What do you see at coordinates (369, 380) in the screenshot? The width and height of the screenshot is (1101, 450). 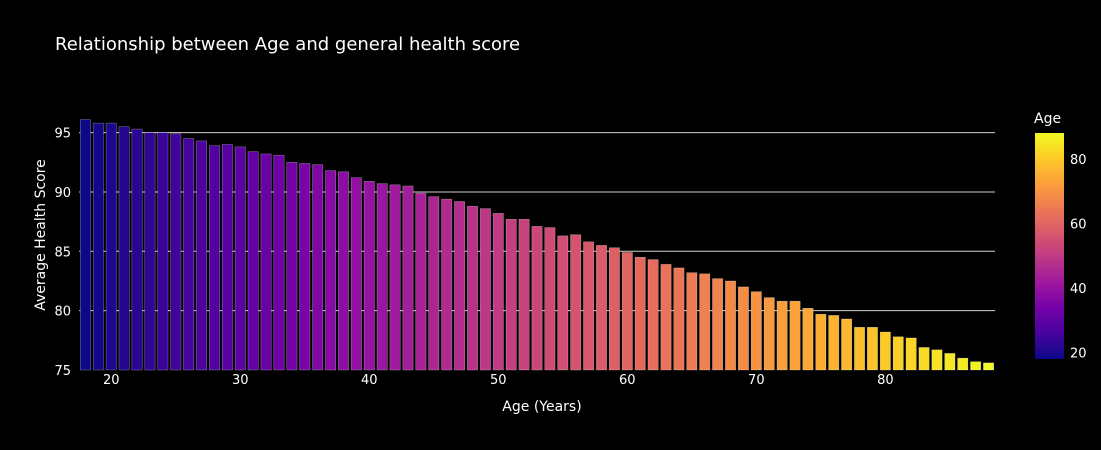 I see `x-tick-label: 40` at bounding box center [369, 380].